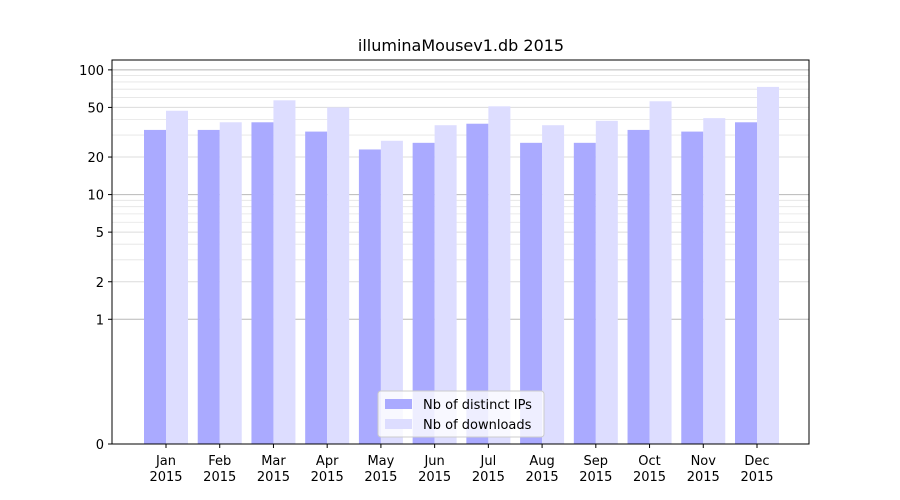 This screenshot has width=900, height=500. What do you see at coordinates (100, 283) in the screenshot?
I see `y-tick-label: 2` at bounding box center [100, 283].